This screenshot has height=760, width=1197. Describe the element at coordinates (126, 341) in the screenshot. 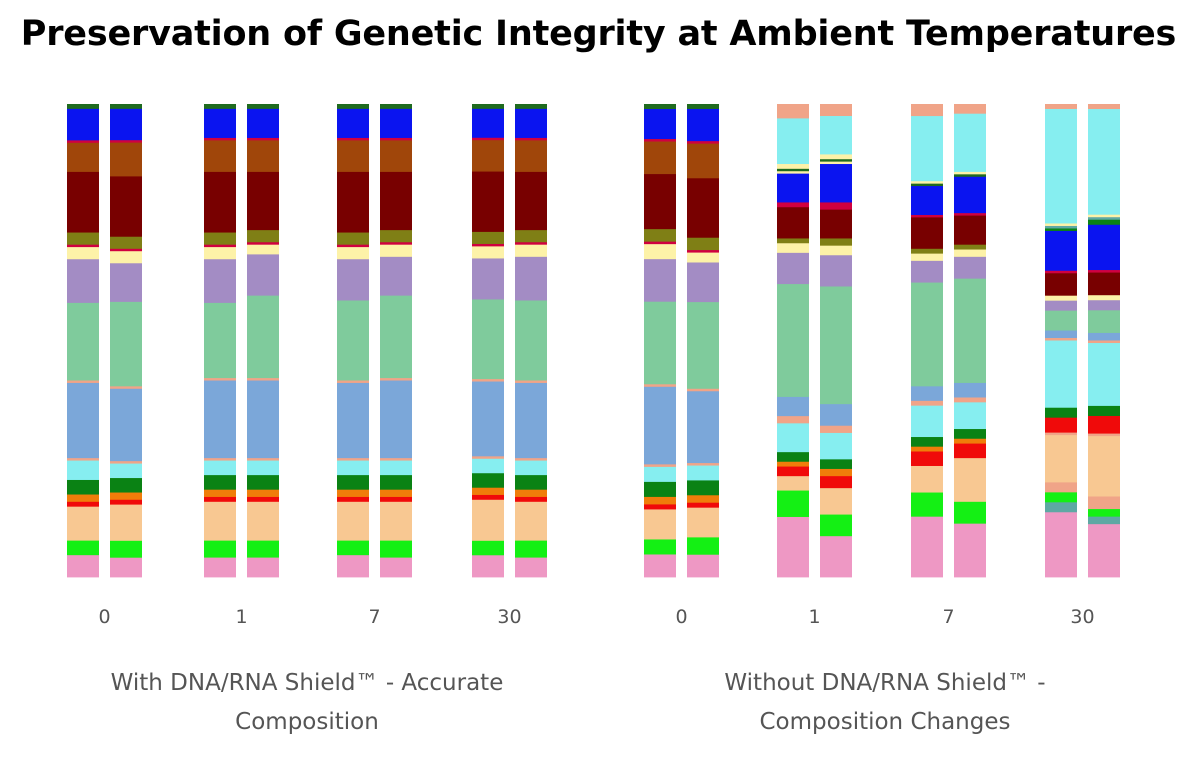

I see `stacked-bar` at that location.